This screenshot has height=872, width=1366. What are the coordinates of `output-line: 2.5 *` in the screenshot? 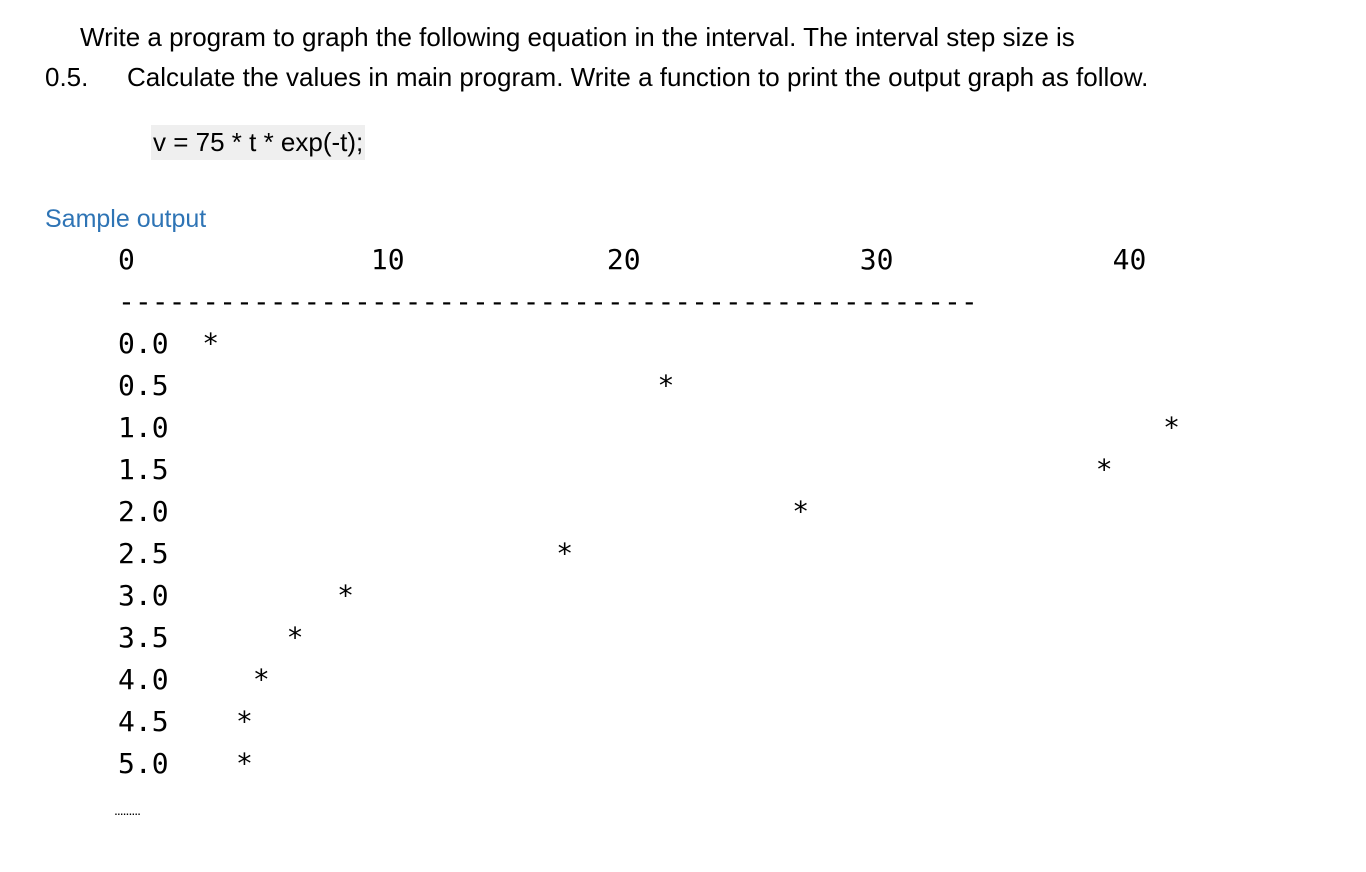 It's located at (346, 553).